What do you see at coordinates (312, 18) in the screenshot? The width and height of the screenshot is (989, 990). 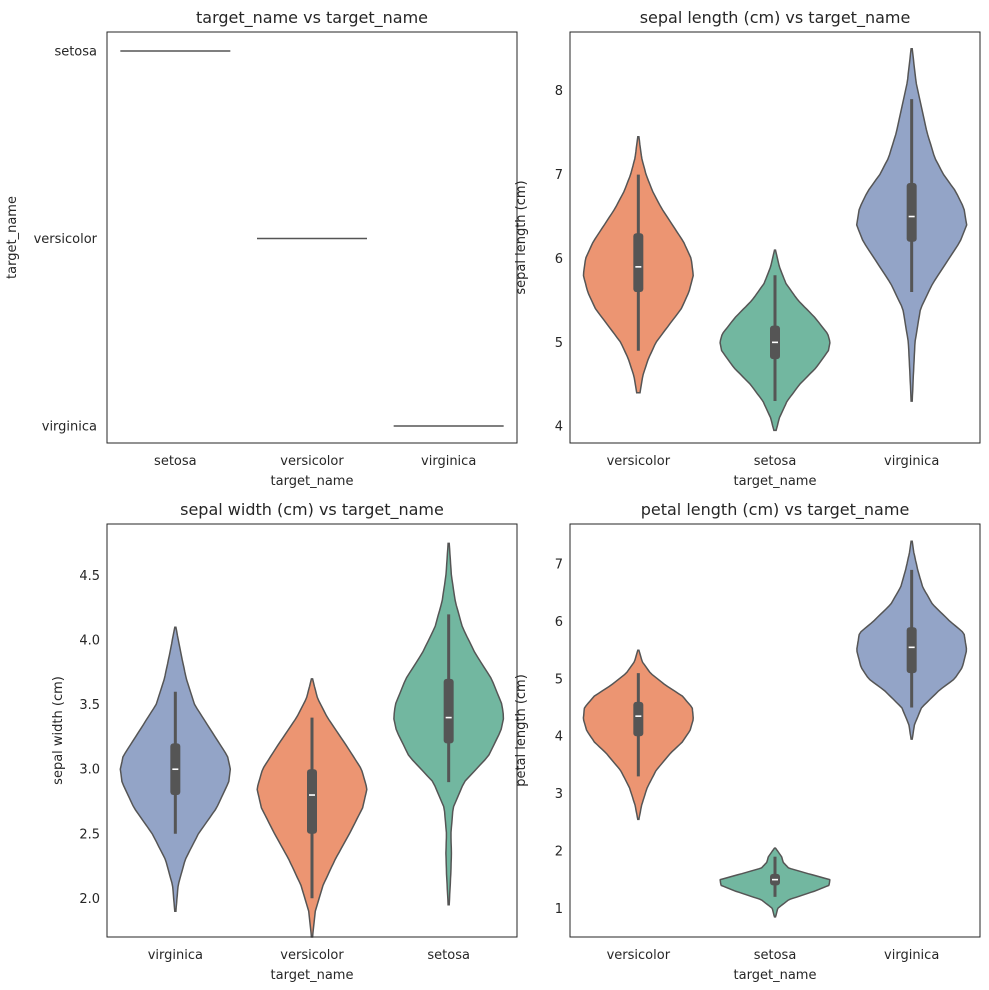 I see `subplot-title: target_name vs target_name` at bounding box center [312, 18].